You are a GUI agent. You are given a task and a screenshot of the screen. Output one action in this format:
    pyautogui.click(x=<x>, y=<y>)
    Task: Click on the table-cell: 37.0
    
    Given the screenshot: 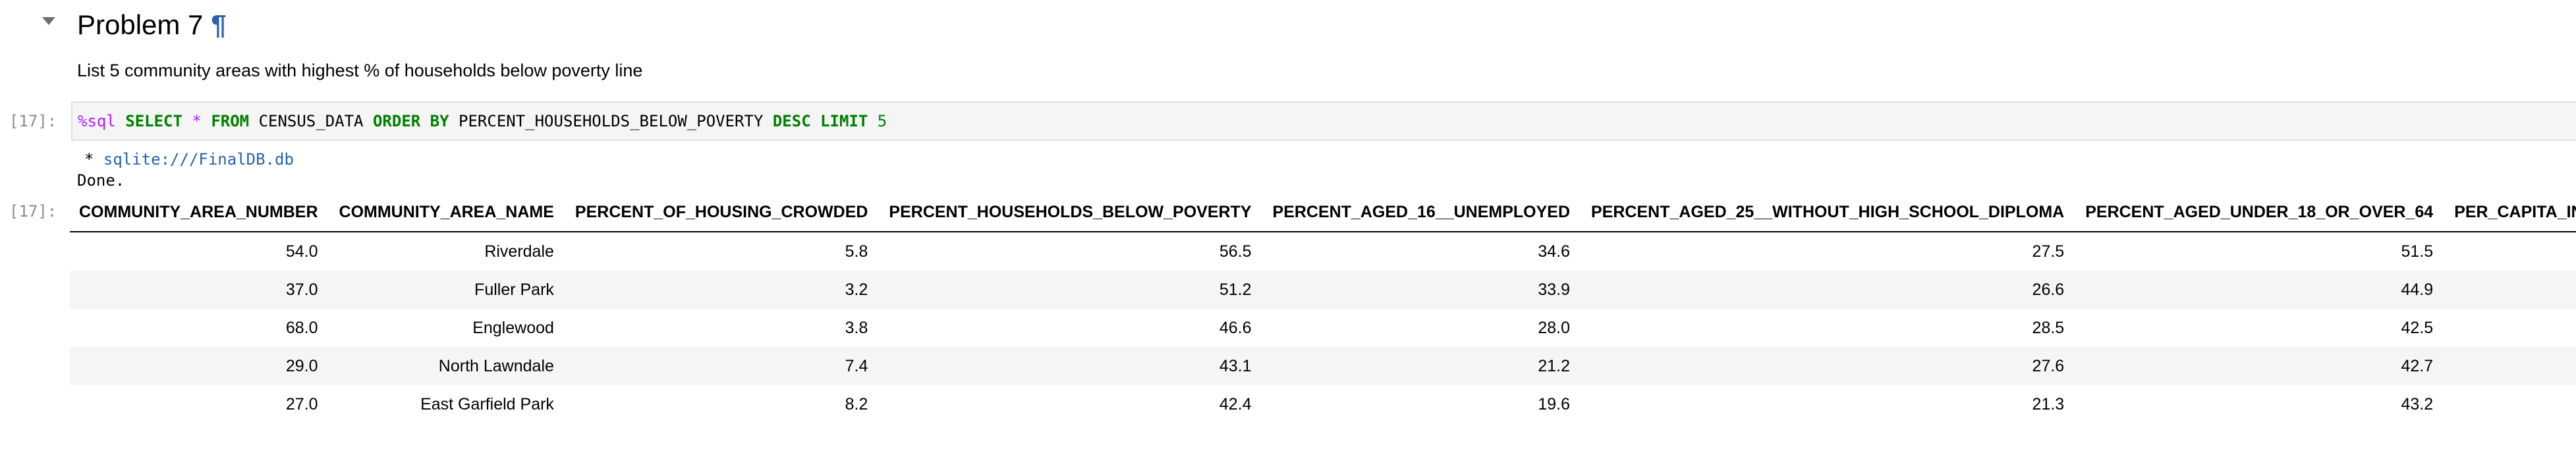 What is the action you would take?
    pyautogui.click(x=301, y=289)
    